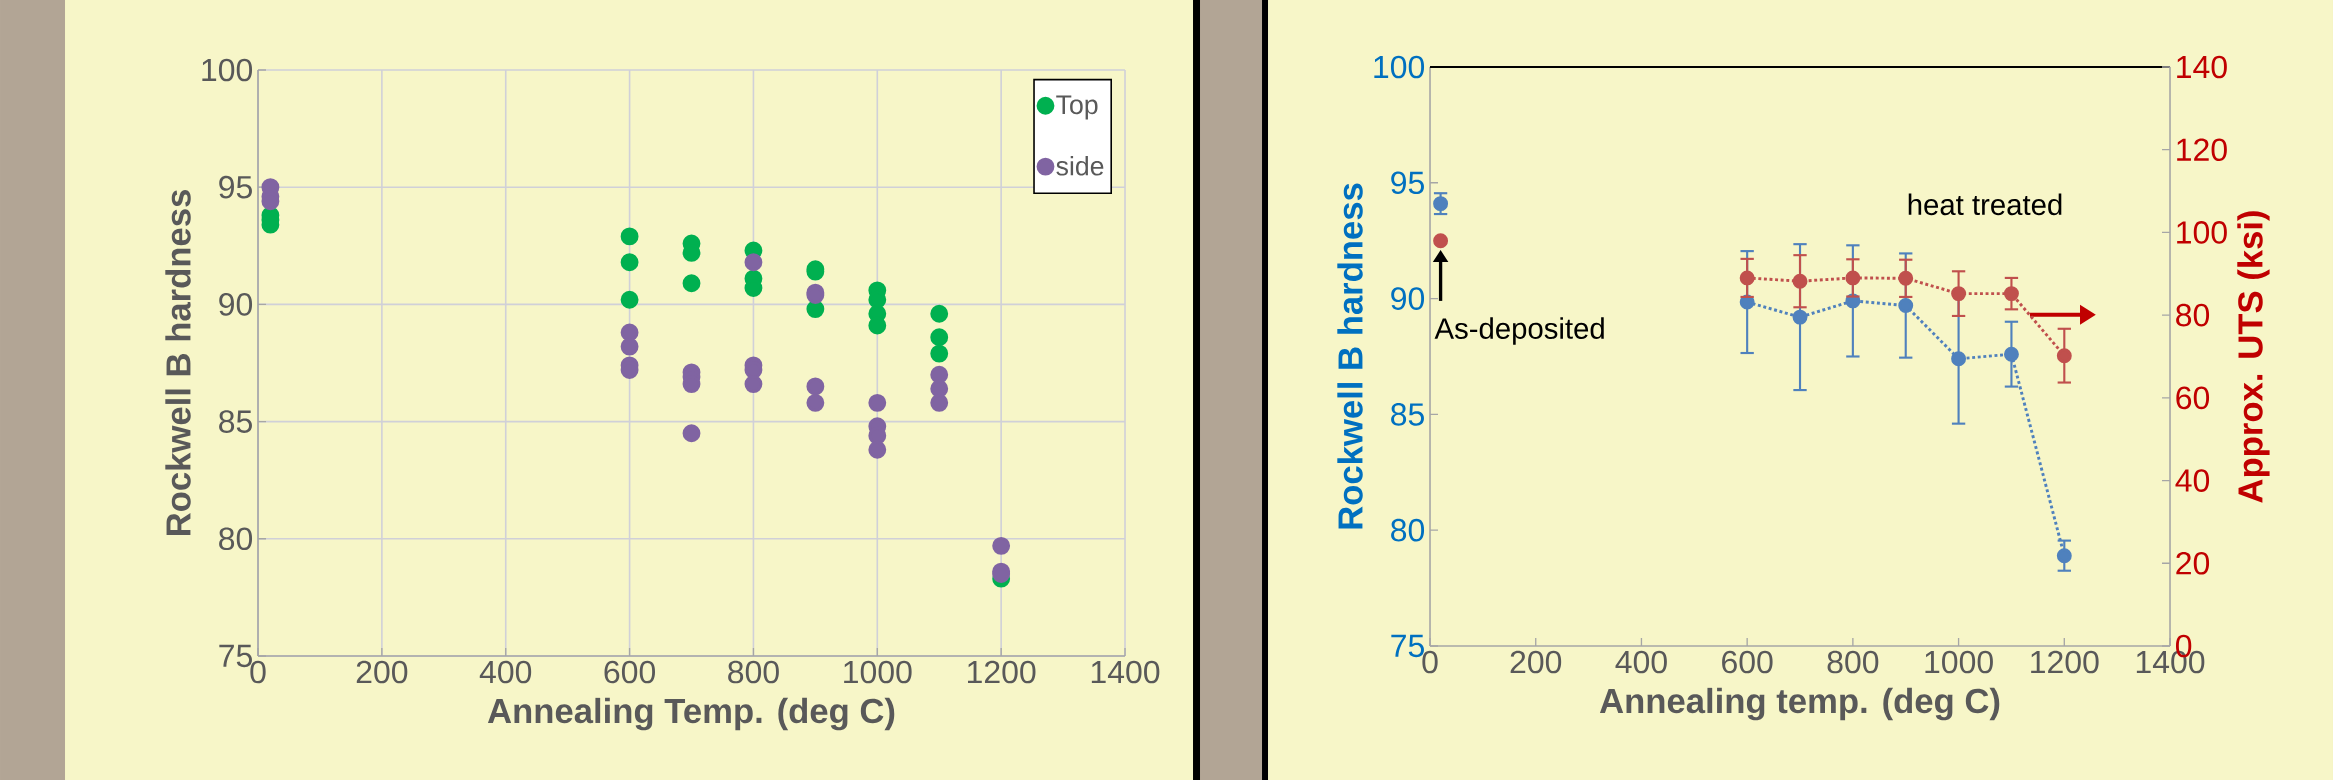 This screenshot has height=780, width=2333. Describe the element at coordinates (2193, 563) in the screenshot. I see `y2-tick-label: 20` at that location.